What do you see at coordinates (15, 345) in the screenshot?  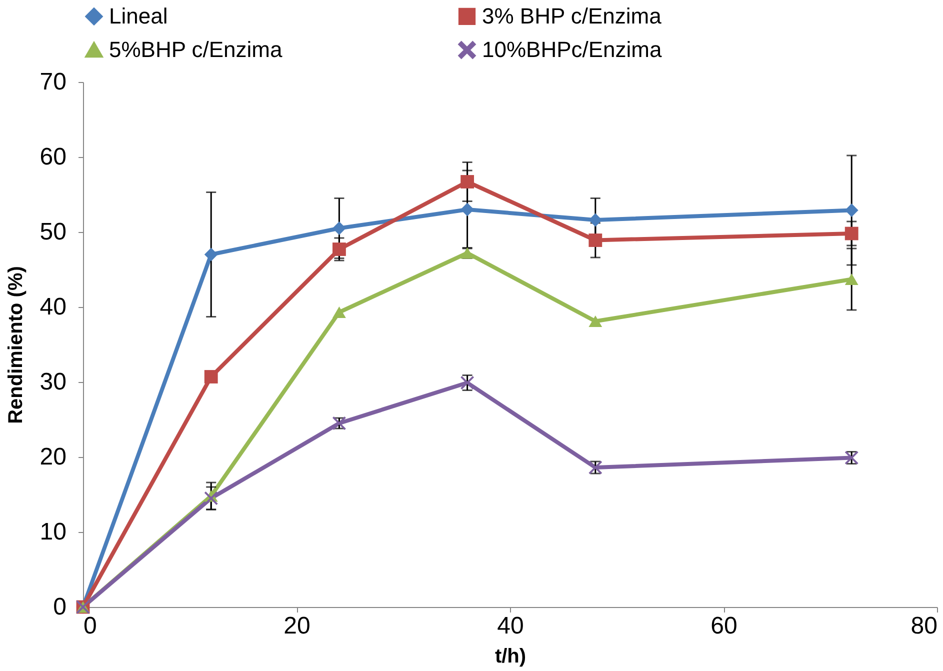 I see `y-axis-title: Rendimiento (%)` at bounding box center [15, 345].